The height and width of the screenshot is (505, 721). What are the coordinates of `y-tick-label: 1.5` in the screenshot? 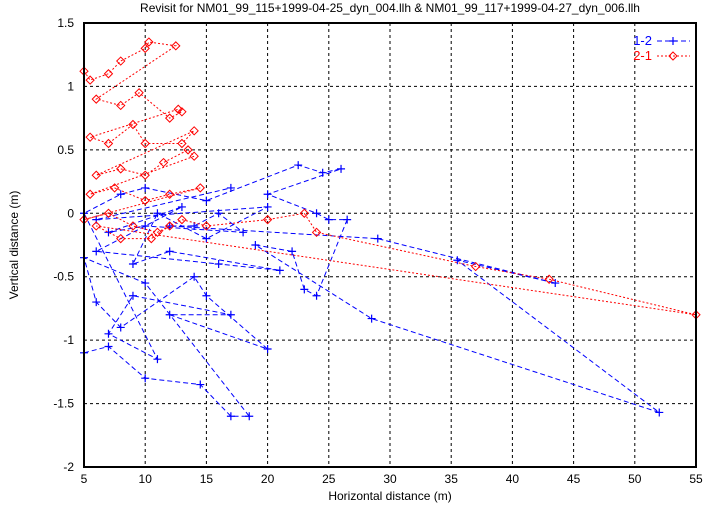 It's located at (65, 23).